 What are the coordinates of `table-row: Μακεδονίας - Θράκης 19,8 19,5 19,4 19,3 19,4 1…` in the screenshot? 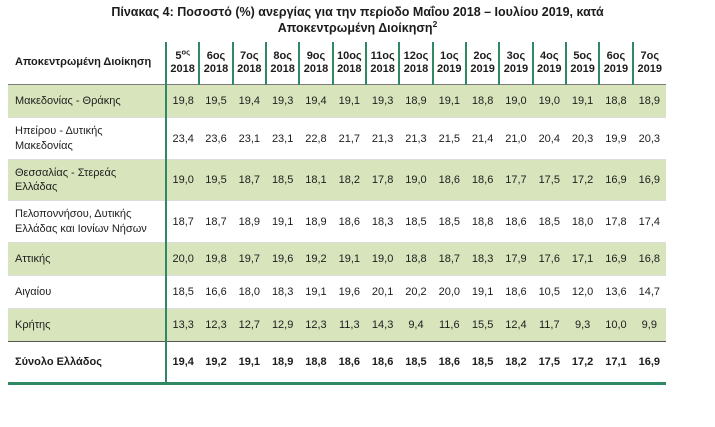 It's located at (337, 101).